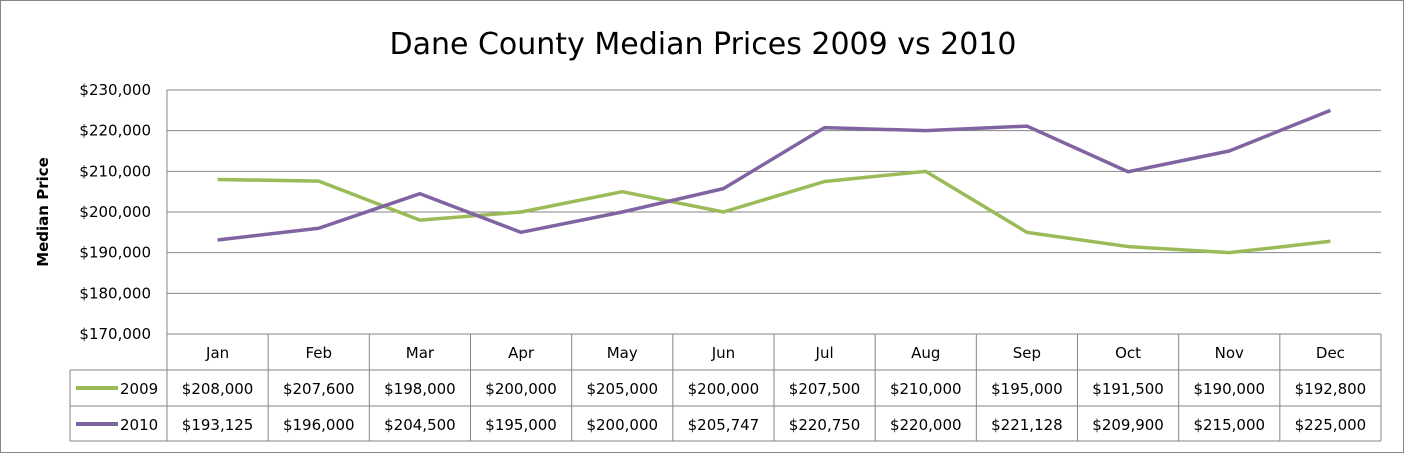  Describe the element at coordinates (925, 353) in the screenshot. I see `x-tick-label: Aug` at that location.